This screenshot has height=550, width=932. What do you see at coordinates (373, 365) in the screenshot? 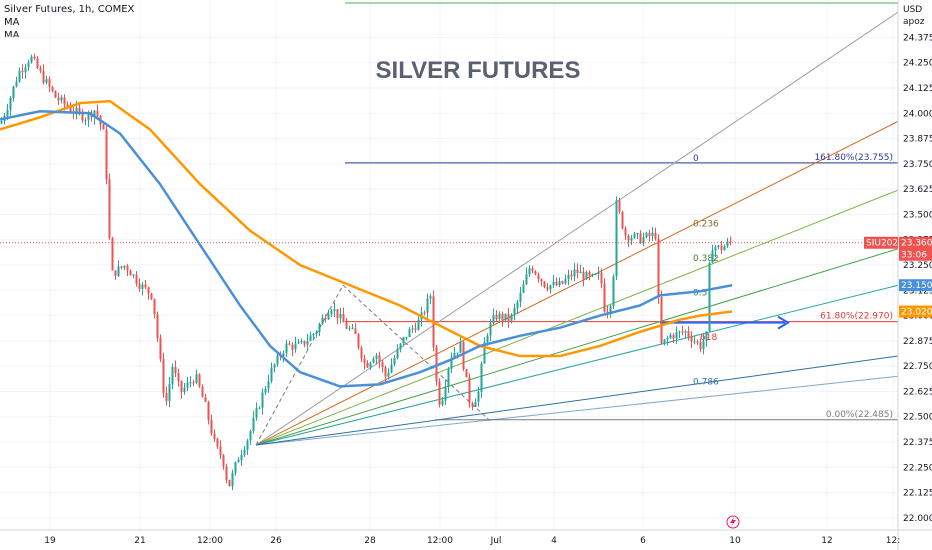
I see `pattern-triangle` at bounding box center [373, 365].